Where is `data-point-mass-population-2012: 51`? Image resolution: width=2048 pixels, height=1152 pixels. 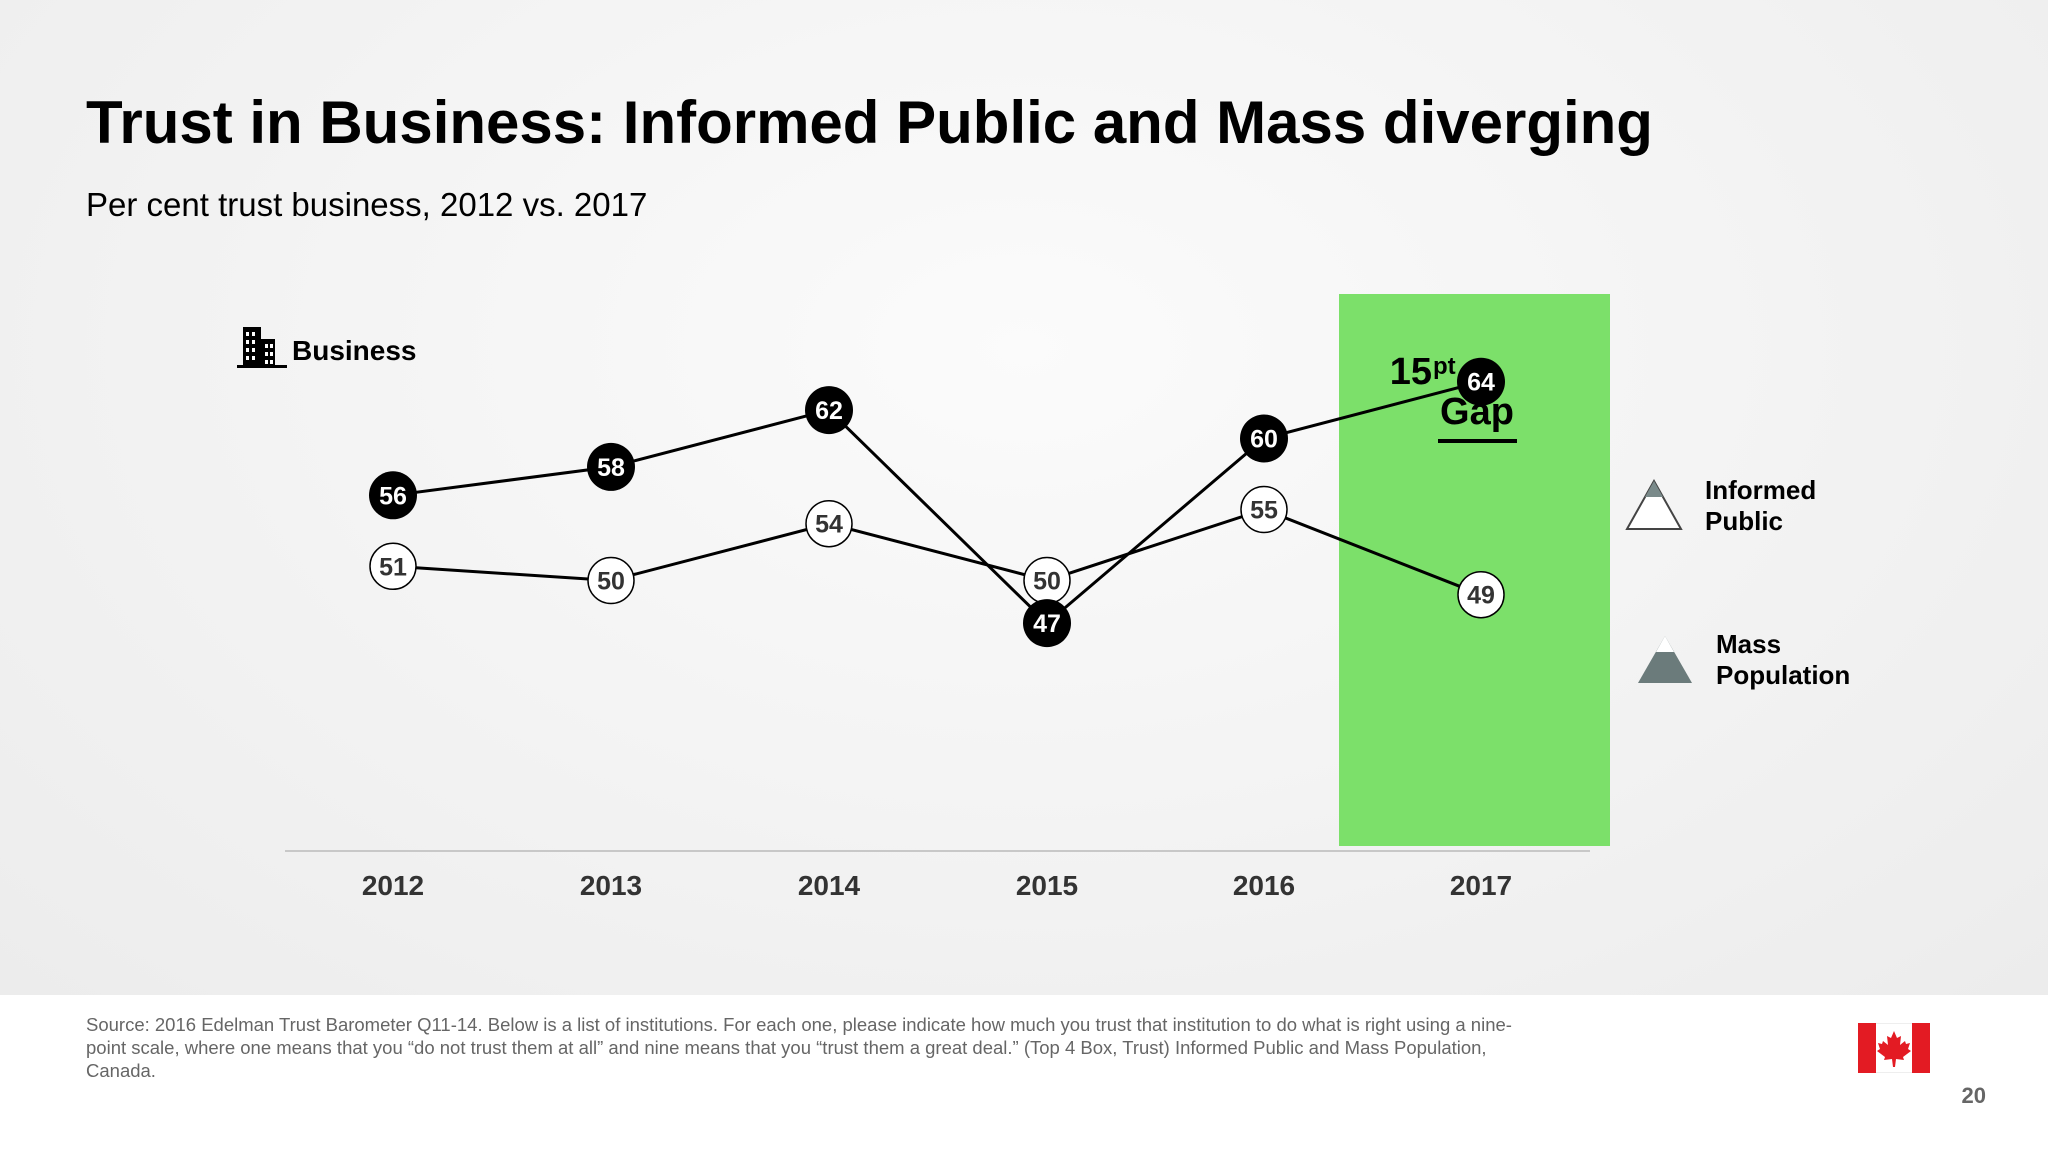 data-point-mass-population-2012: 51 is located at coordinates (393, 566).